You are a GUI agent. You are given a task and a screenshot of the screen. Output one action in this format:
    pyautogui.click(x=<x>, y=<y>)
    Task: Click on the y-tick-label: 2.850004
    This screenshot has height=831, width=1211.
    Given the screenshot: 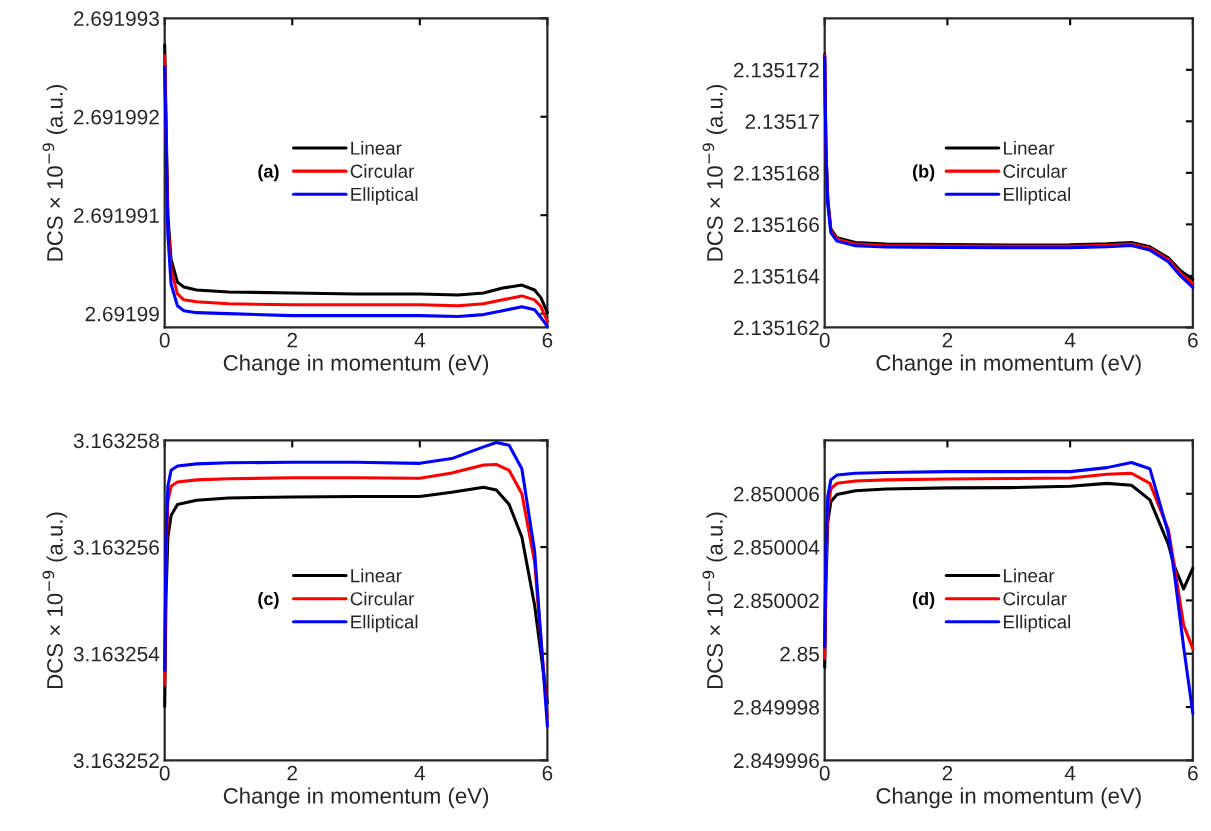 What is the action you would take?
    pyautogui.click(x=776, y=547)
    